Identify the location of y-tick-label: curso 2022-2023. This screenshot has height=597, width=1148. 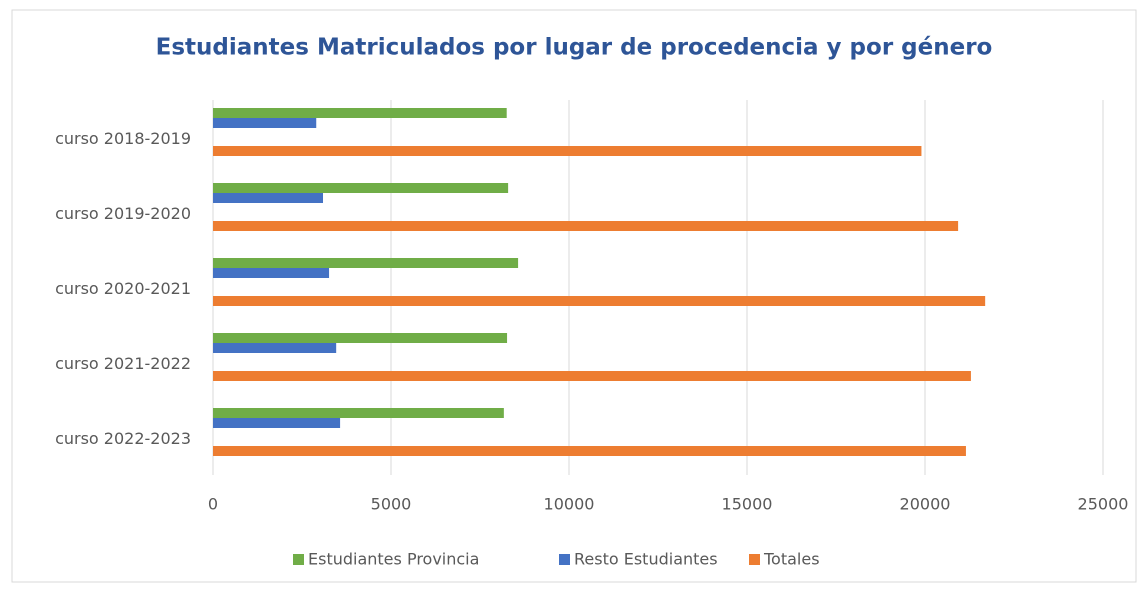
(123, 438).